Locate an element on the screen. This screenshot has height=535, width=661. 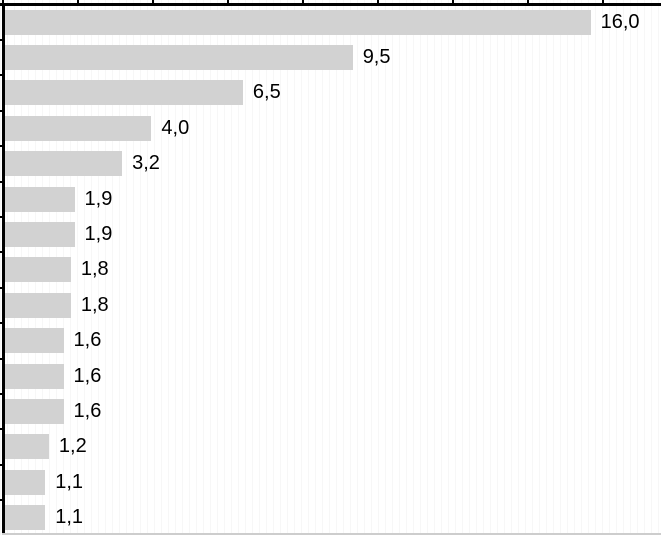
chart-row: 6,5 is located at coordinates (333, 92).